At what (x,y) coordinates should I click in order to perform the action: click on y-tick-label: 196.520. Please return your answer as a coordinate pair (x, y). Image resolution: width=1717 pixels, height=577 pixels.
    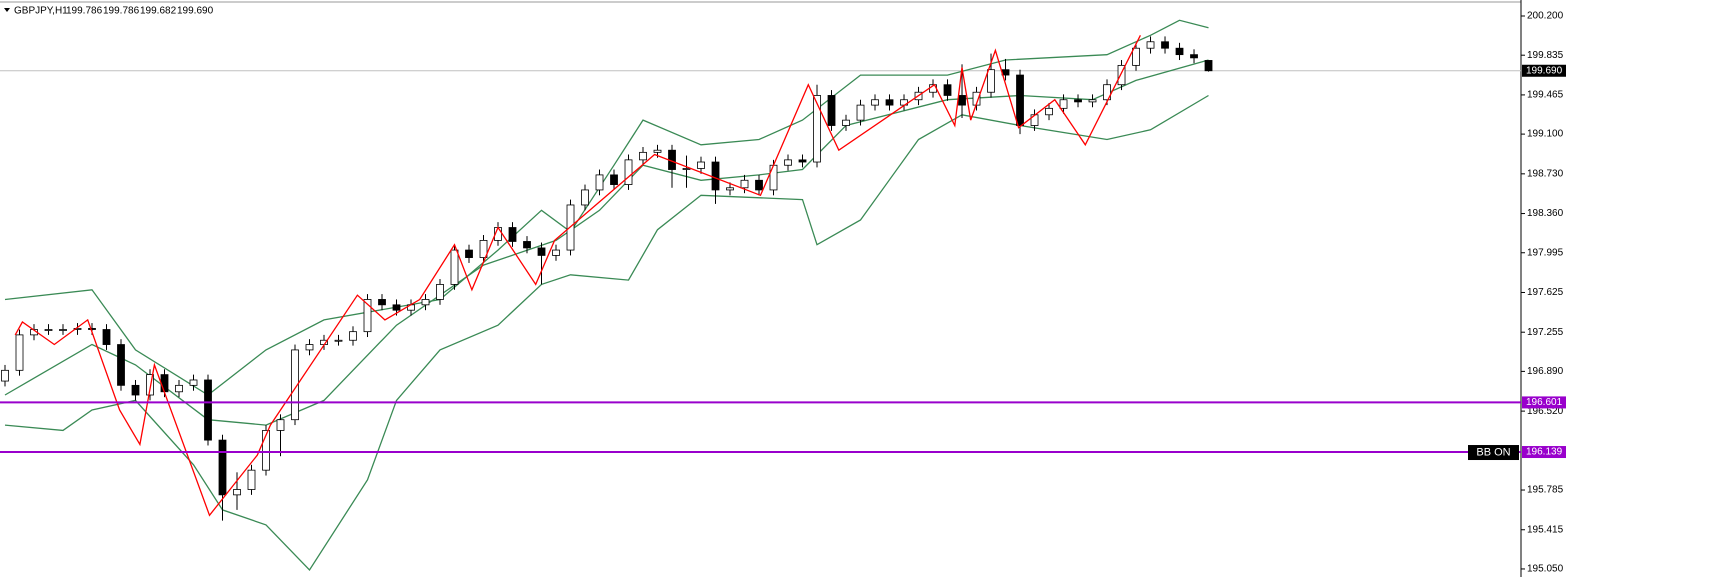
    Looking at the image, I should click on (1545, 411).